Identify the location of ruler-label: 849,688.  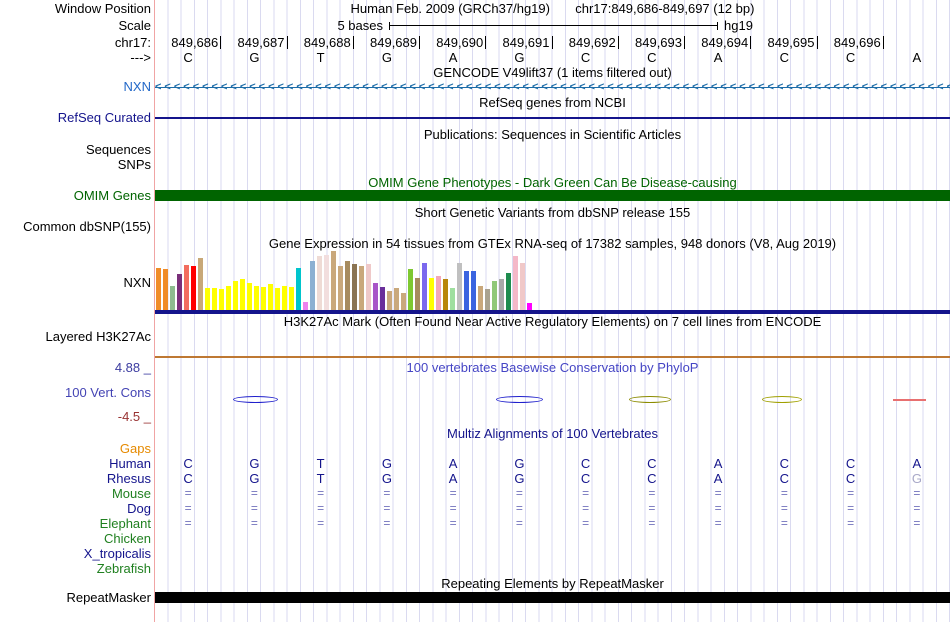
(329, 42).